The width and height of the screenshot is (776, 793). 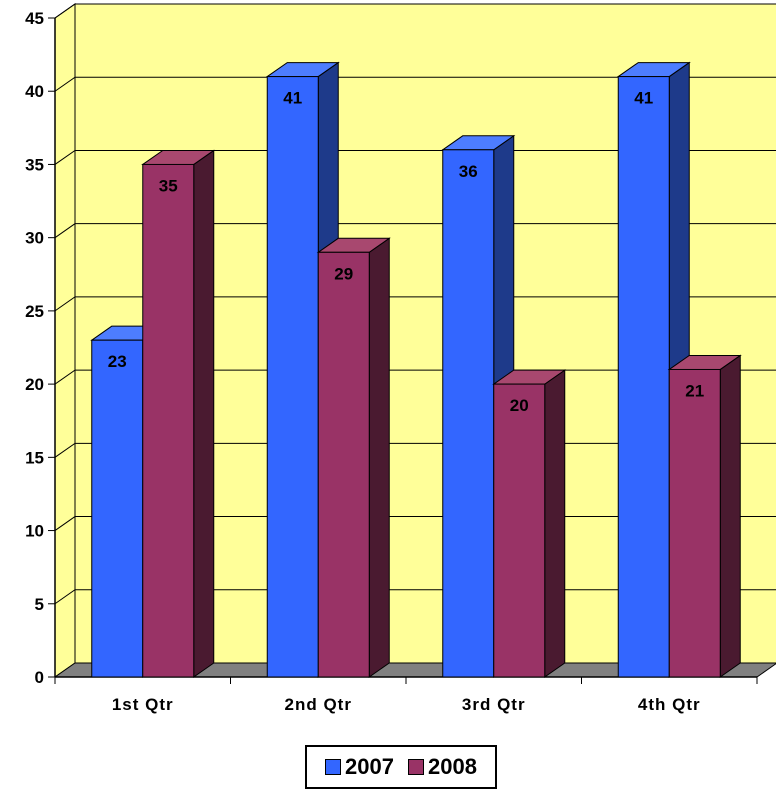 What do you see at coordinates (34, 311) in the screenshot?
I see `y-tick-label: 25` at bounding box center [34, 311].